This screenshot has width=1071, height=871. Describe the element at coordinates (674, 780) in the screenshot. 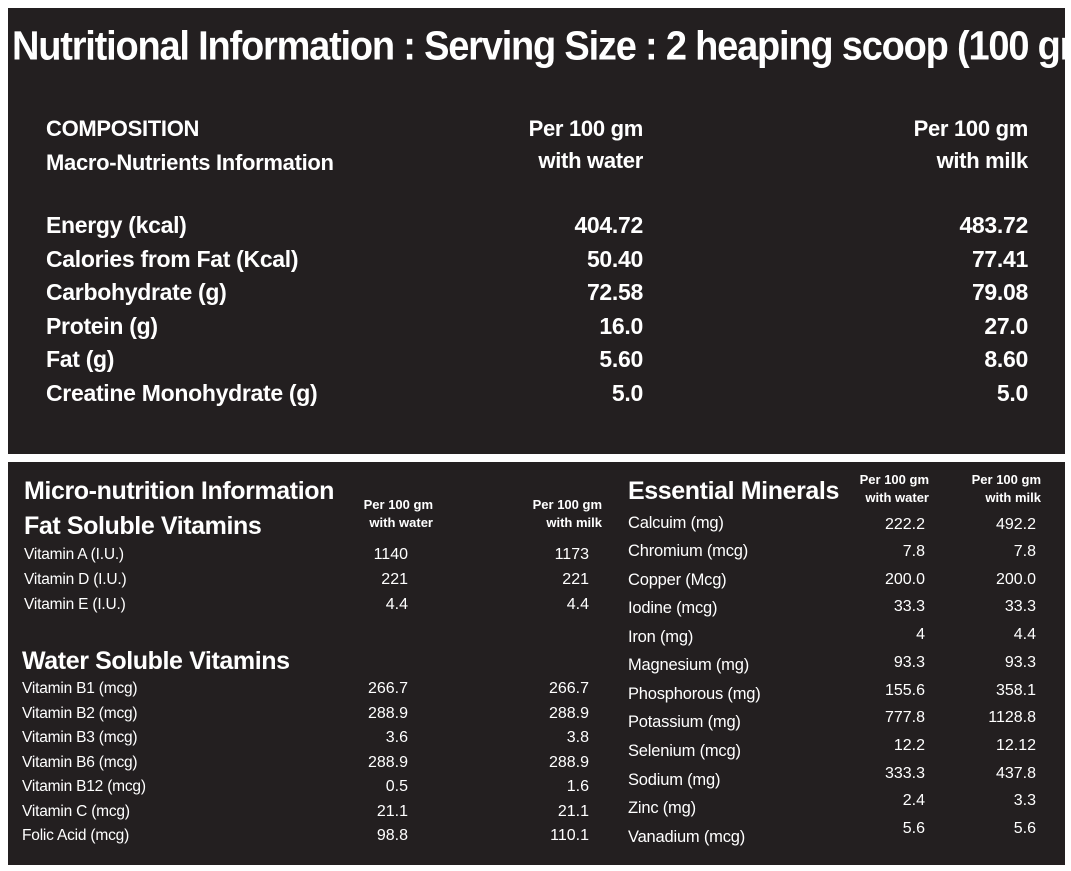

I see `mineral-row-label: Sodium (mg)` at that location.